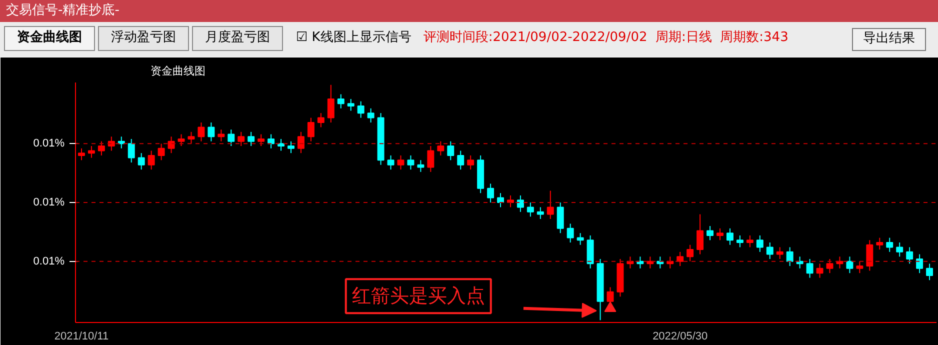 This screenshot has width=938, height=345. What do you see at coordinates (81, 336) in the screenshot?
I see `x-tick-label: 2021/10/11` at bounding box center [81, 336].